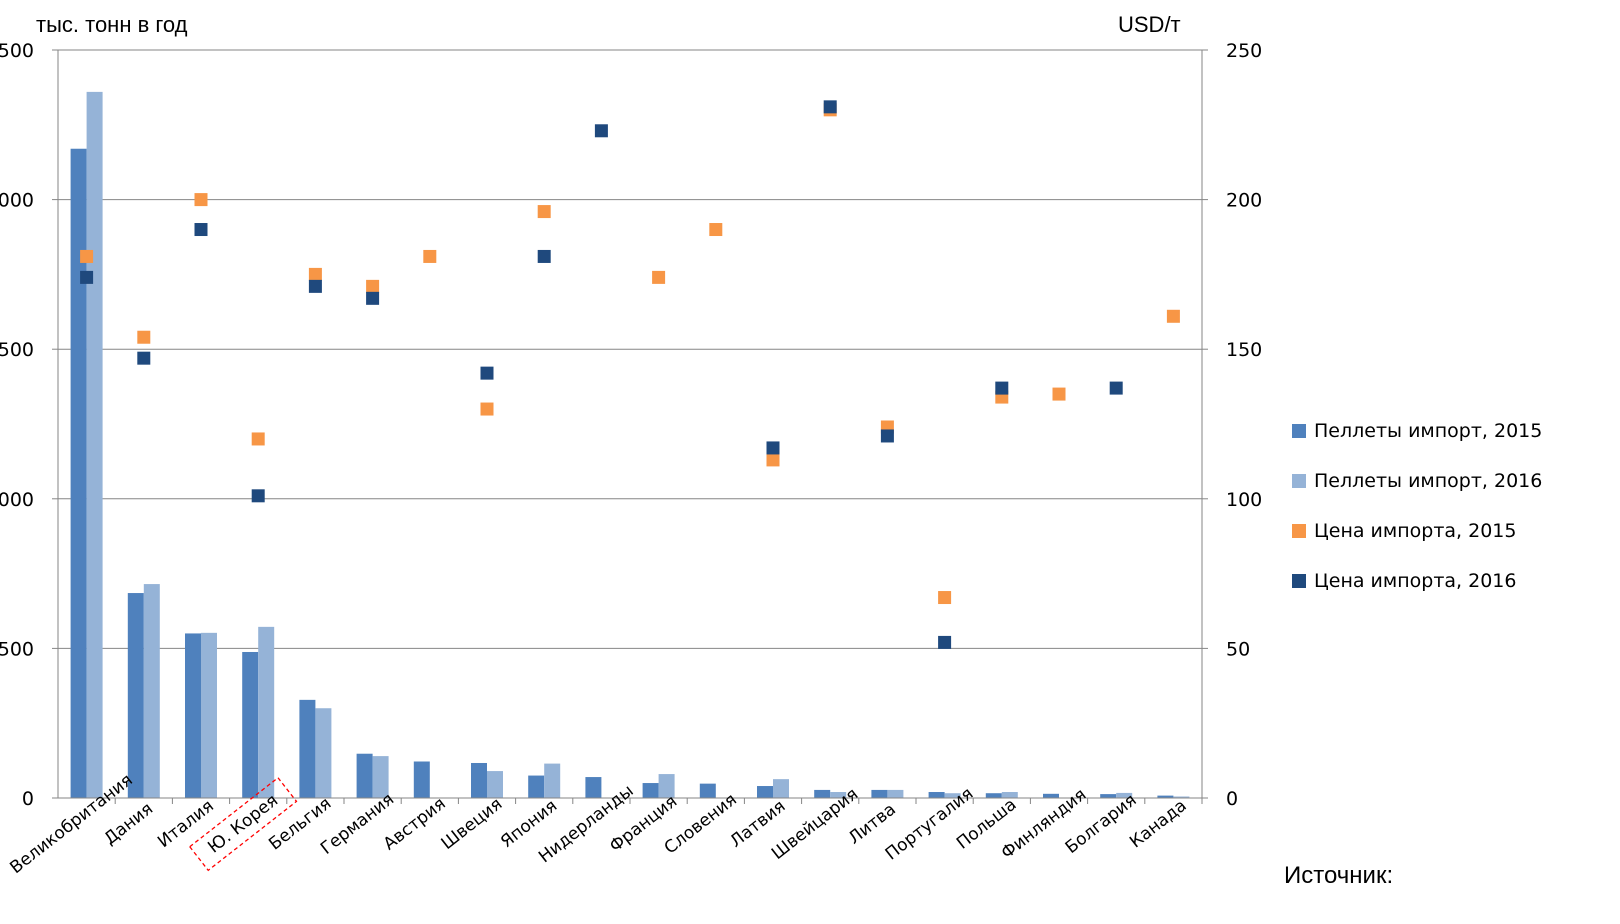 The image size is (1620, 924). I want to click on legend-item-bar-2015: Пеллеты импорт, 2015, so click(1417, 431).